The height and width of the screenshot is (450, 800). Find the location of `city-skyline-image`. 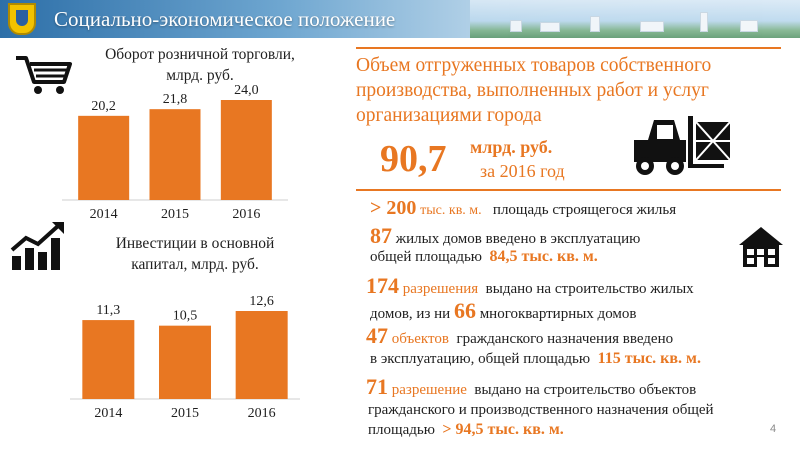

city-skyline-image is located at coordinates (635, 19).